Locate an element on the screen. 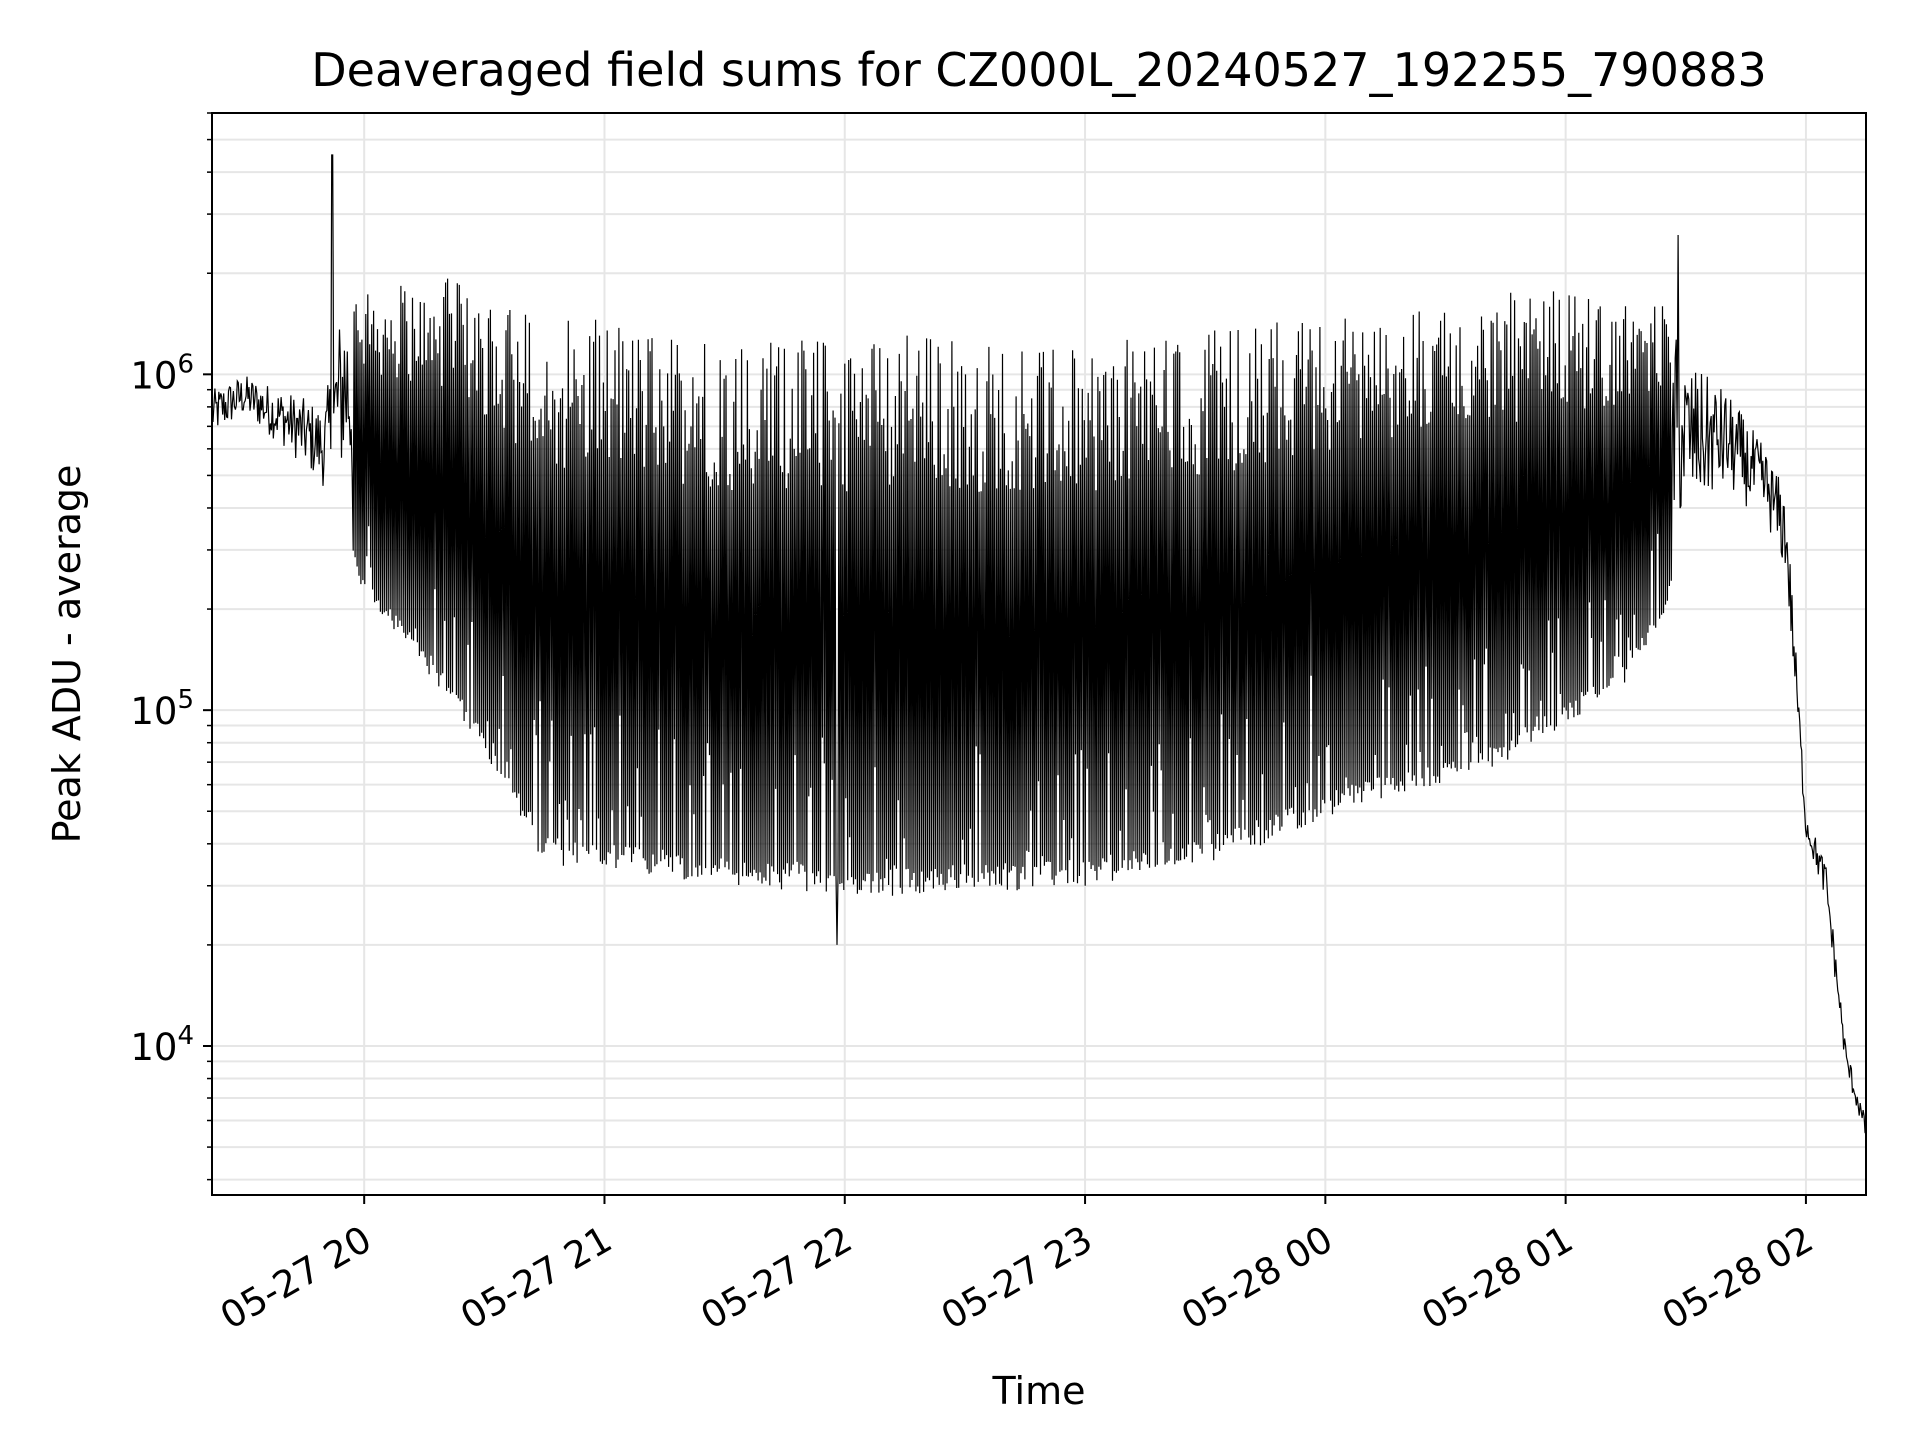 The width and height of the screenshot is (1920, 1440). y-tick-label: 104 is located at coordinates (162, 1045).